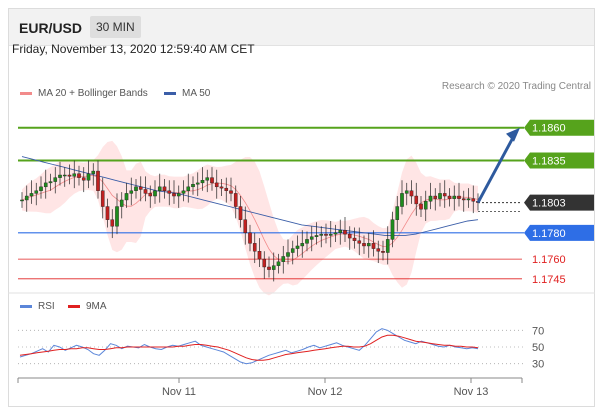 This screenshot has width=598, height=413. What do you see at coordinates (26, 306) in the screenshot?
I see `legend-rsi-swatch` at bounding box center [26, 306].